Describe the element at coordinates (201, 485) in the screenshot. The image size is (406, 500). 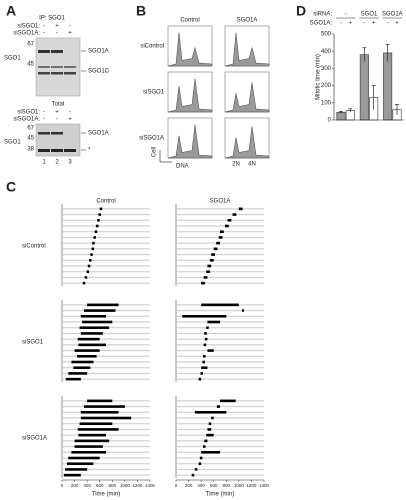
I see `x-tick-label: 400` at that location.